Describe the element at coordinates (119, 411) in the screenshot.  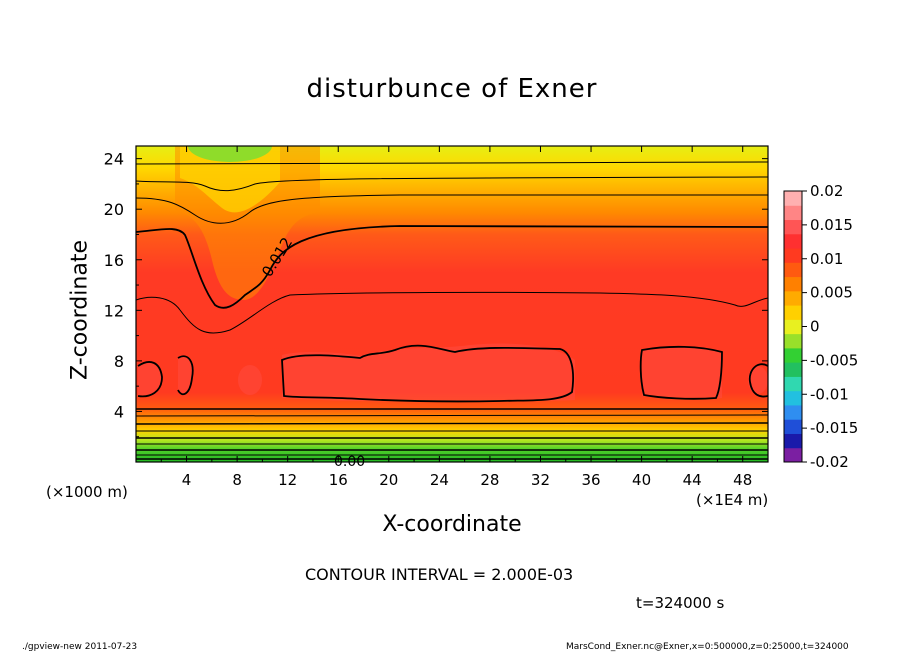
I see `y-tick-label: 4` at that location.